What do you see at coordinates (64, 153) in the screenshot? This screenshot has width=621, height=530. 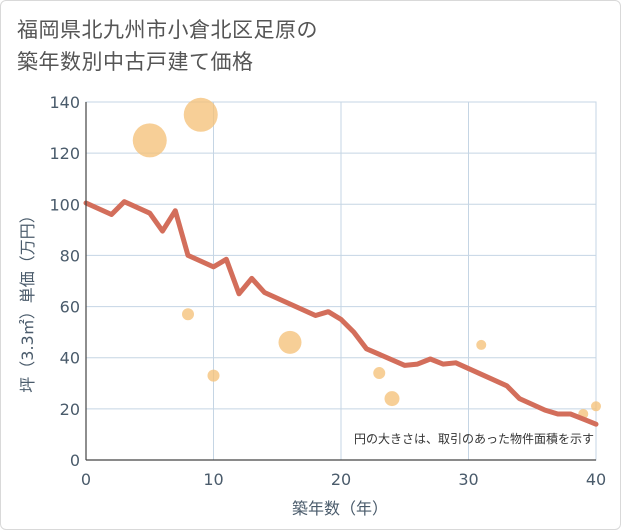 I see `y-tick-label: 120` at bounding box center [64, 153].